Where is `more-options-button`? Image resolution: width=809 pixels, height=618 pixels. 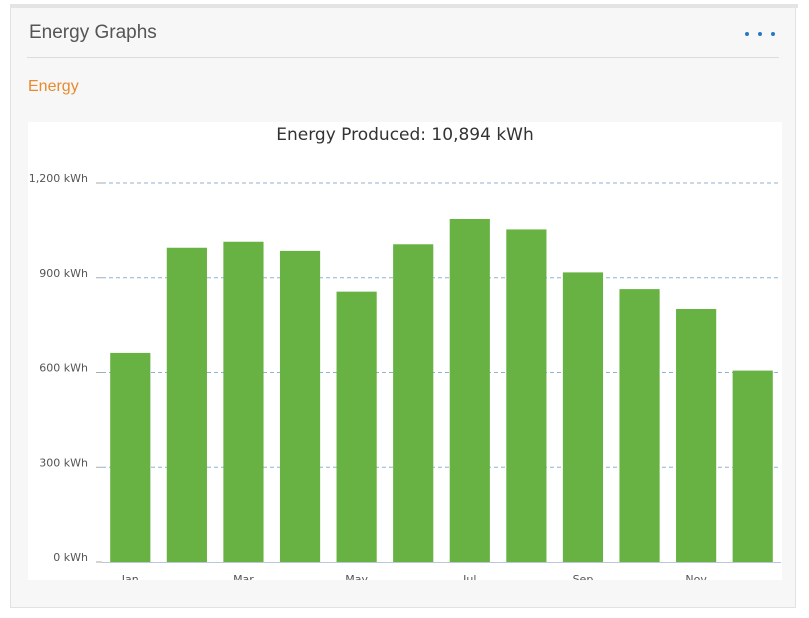 more-options-button is located at coordinates (760, 34).